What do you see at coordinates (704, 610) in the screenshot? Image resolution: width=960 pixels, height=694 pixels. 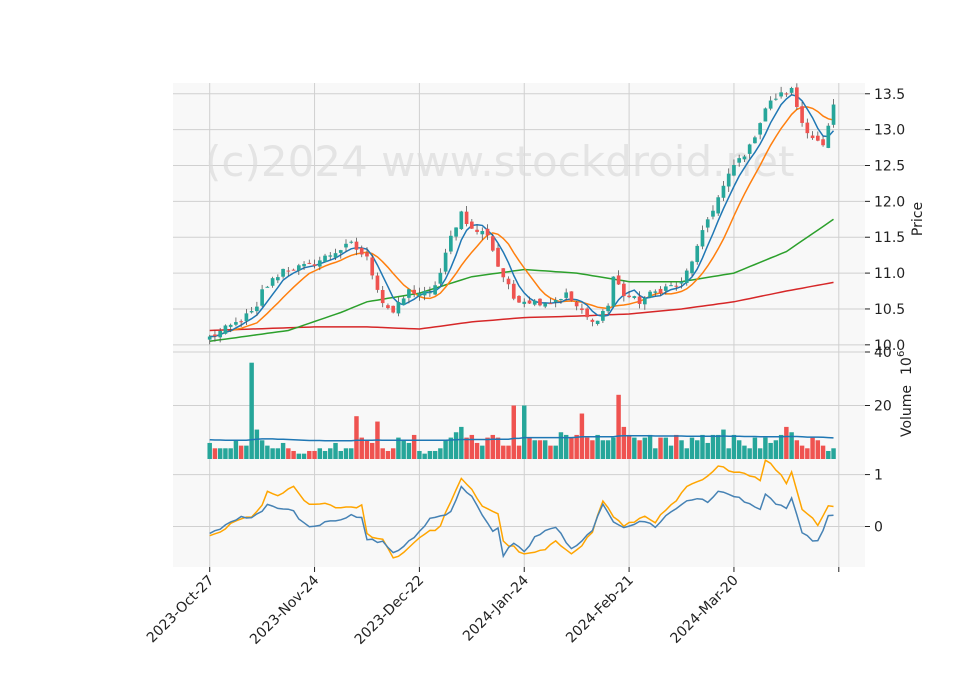 I see `date-tick-label: 2024-Mar-20` at bounding box center [704, 610].